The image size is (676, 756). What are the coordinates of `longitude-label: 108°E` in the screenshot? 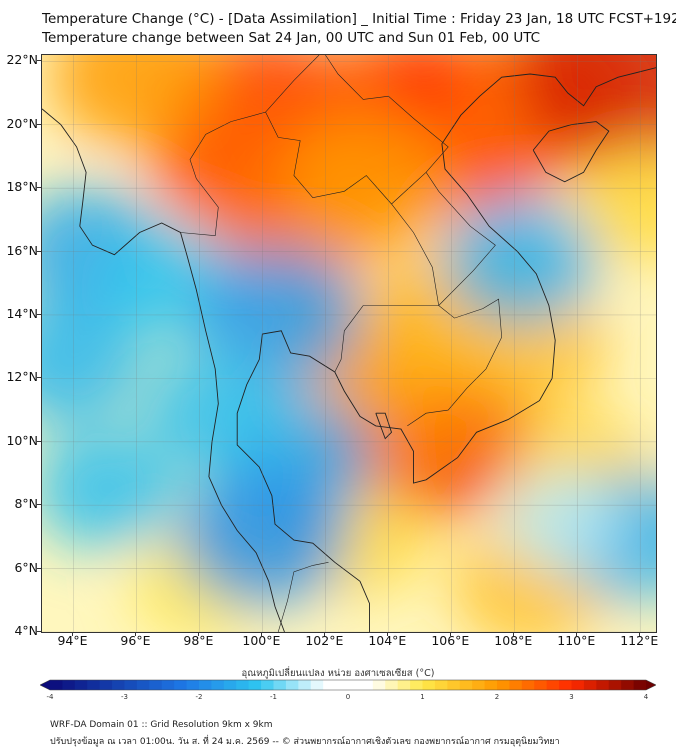 It's located at (513, 640).